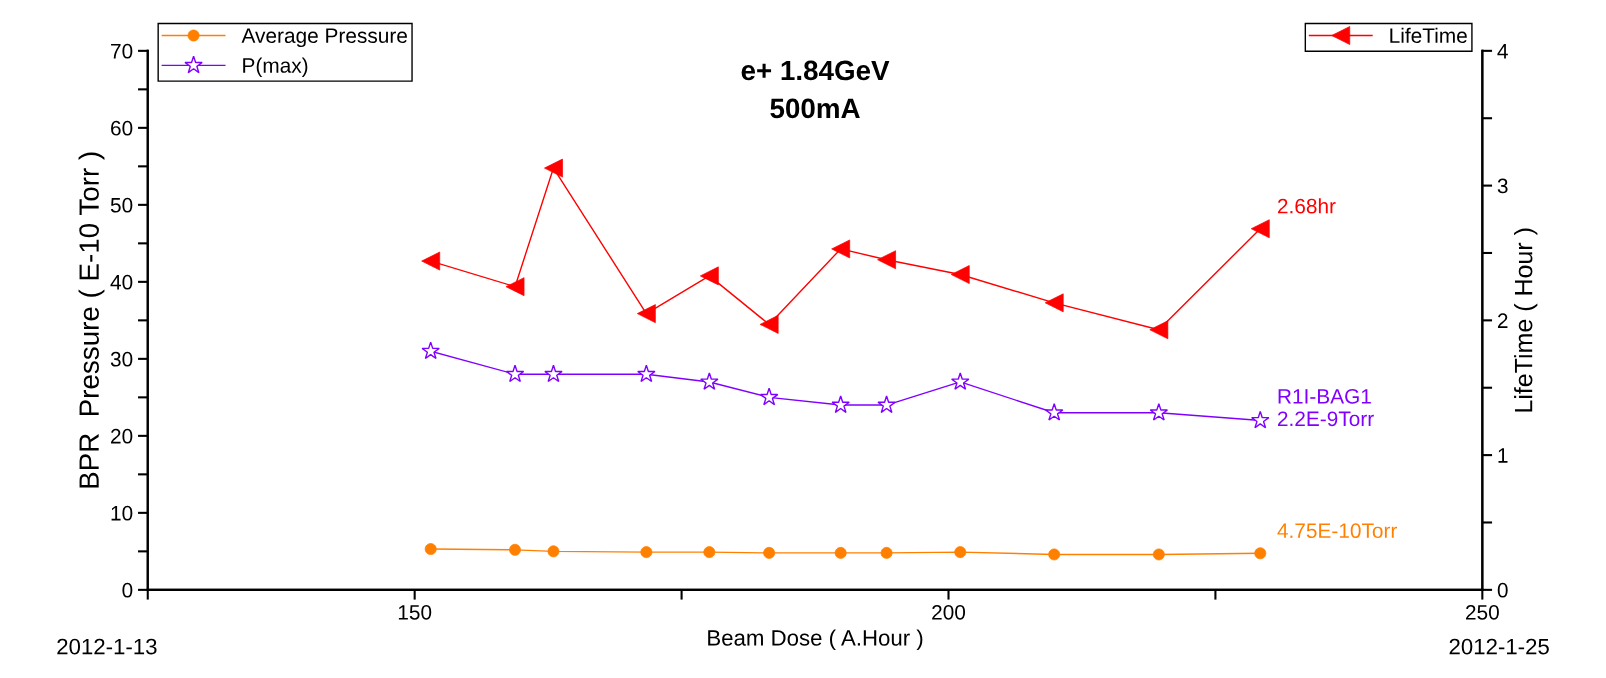 The height and width of the screenshot is (678, 1606). Describe the element at coordinates (121, 282) in the screenshot. I see `y-tick-label: 40` at that location.